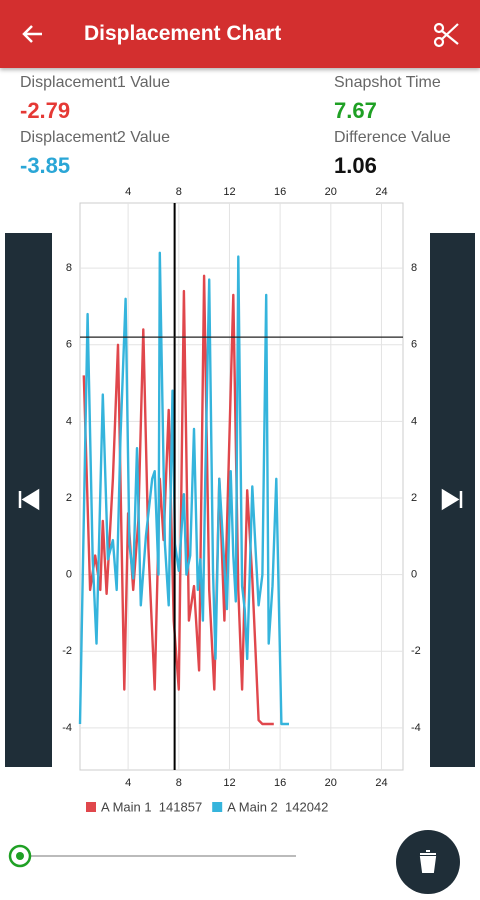  Describe the element at coordinates (277, 806) in the screenshot. I see `legend-label: A Main 2 142042` at that location.